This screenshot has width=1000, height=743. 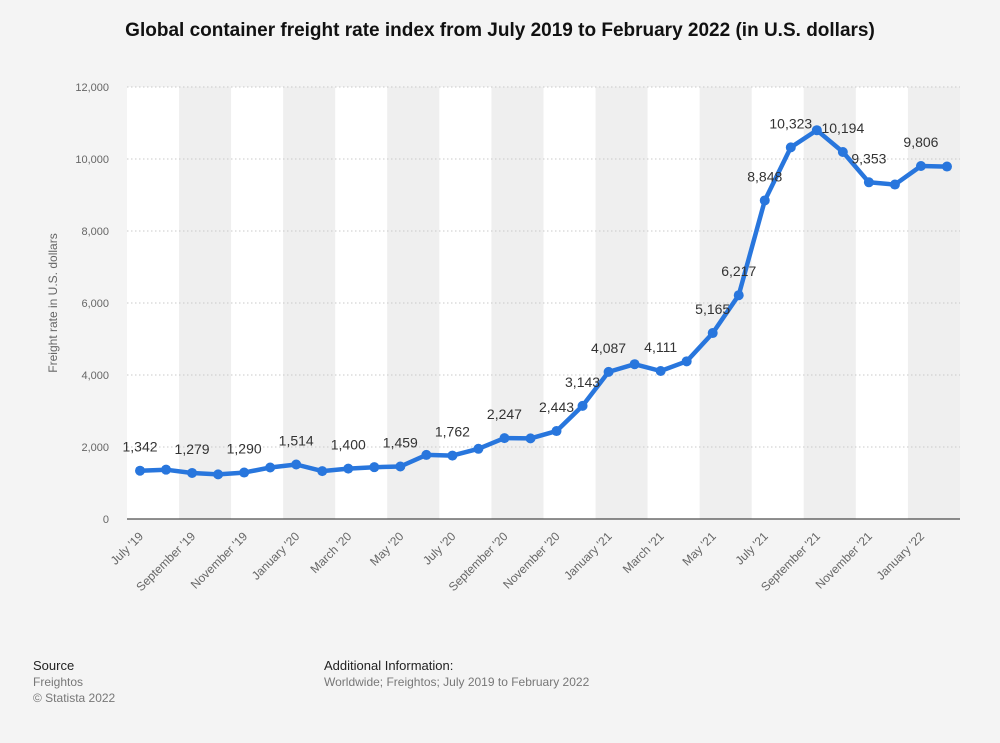 What do you see at coordinates (439, 548) in the screenshot?
I see `x-tick-label: July '20` at bounding box center [439, 548].